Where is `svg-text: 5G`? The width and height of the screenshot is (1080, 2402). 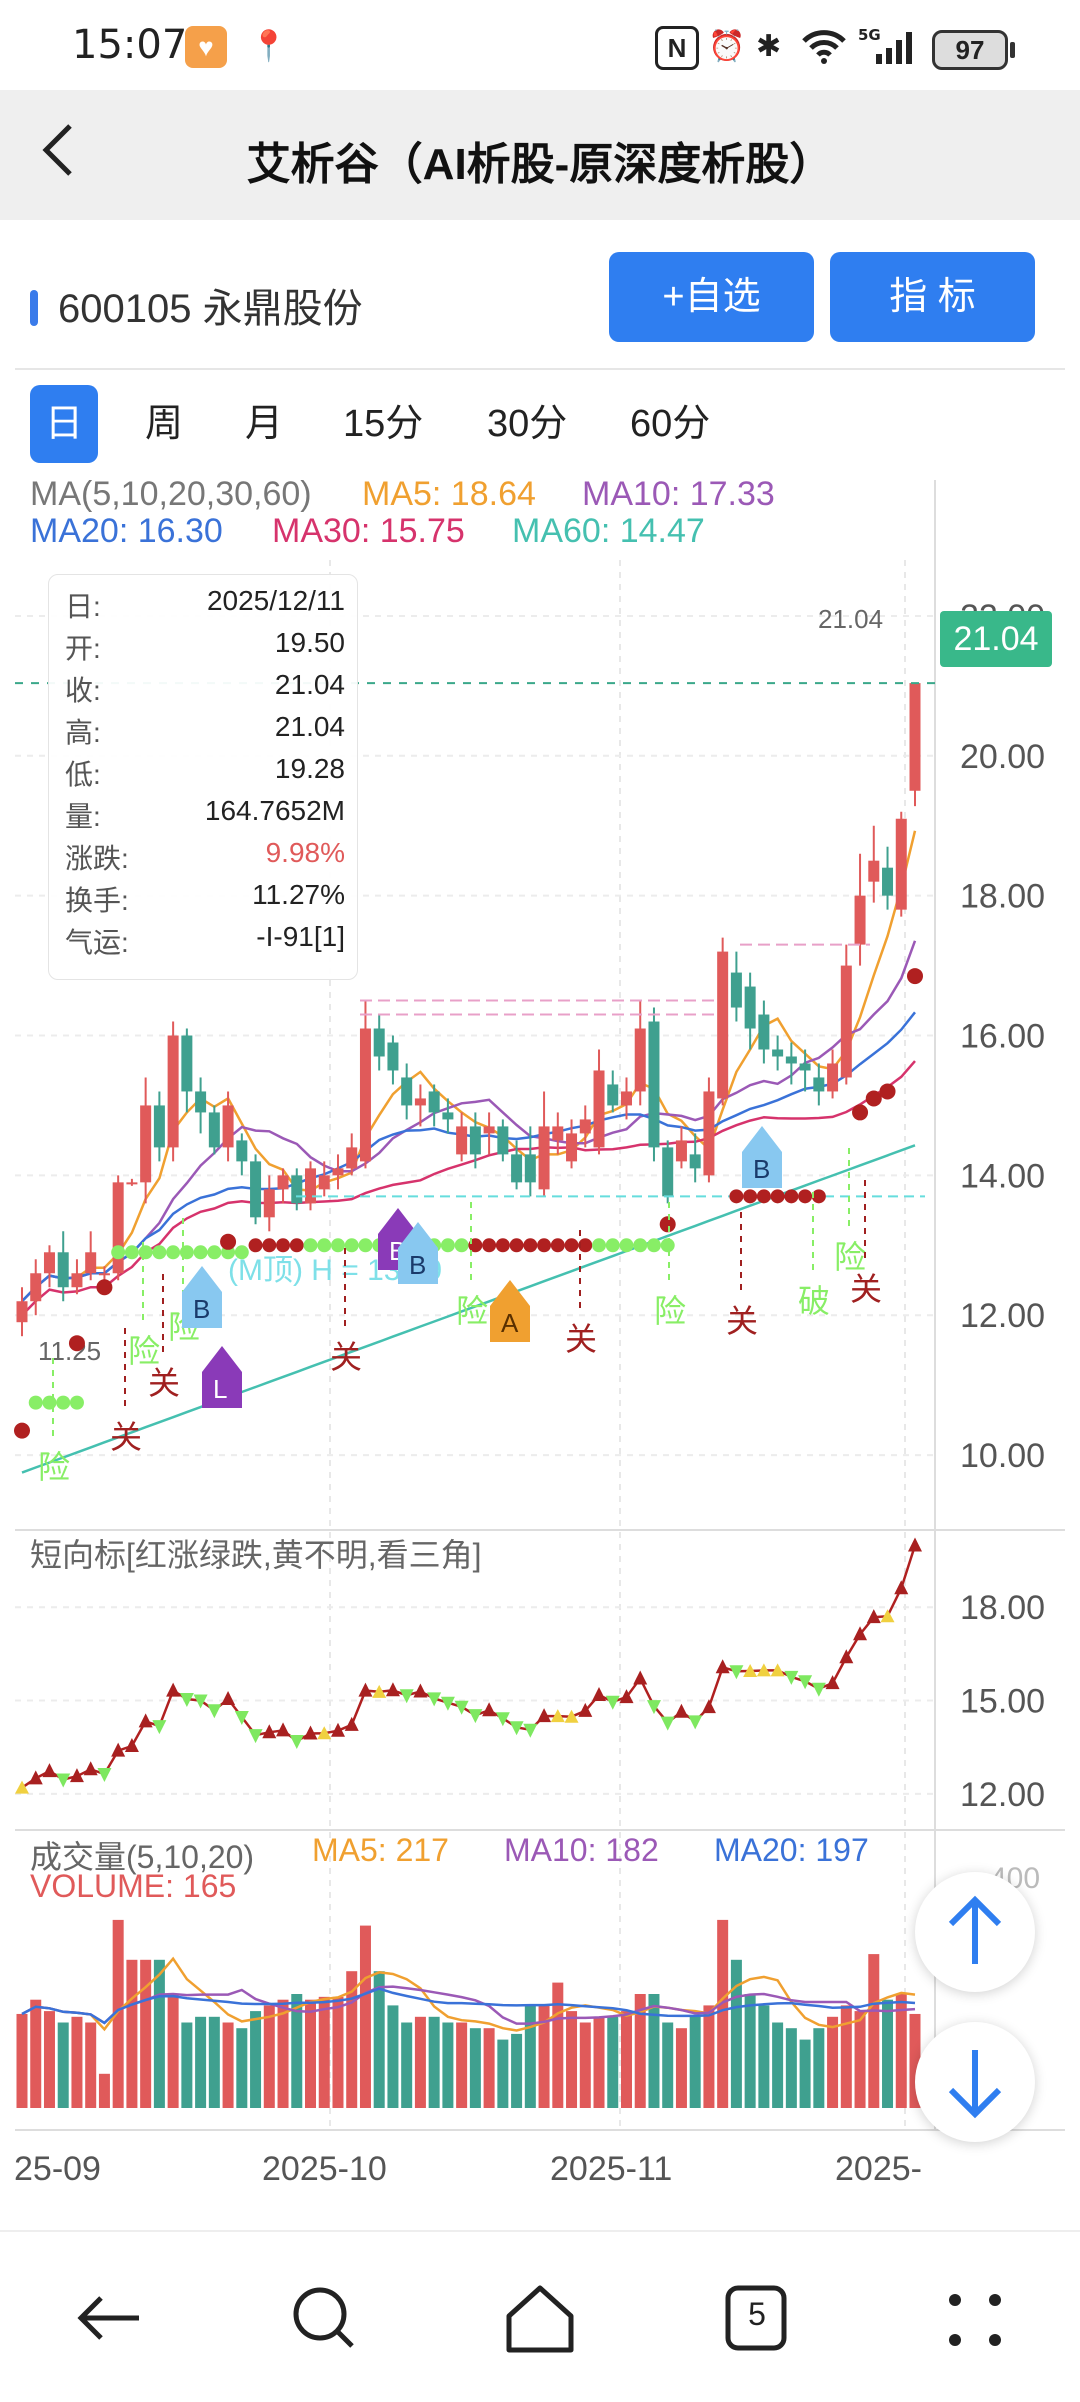 svg-text: 5G is located at coordinates (869, 35).